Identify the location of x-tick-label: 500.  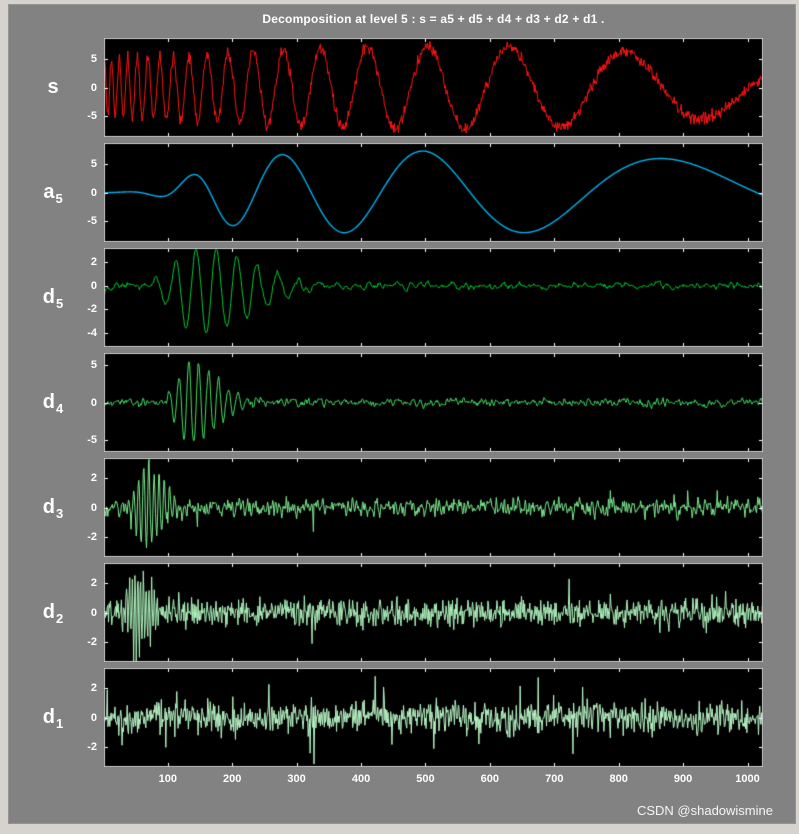
(425, 779).